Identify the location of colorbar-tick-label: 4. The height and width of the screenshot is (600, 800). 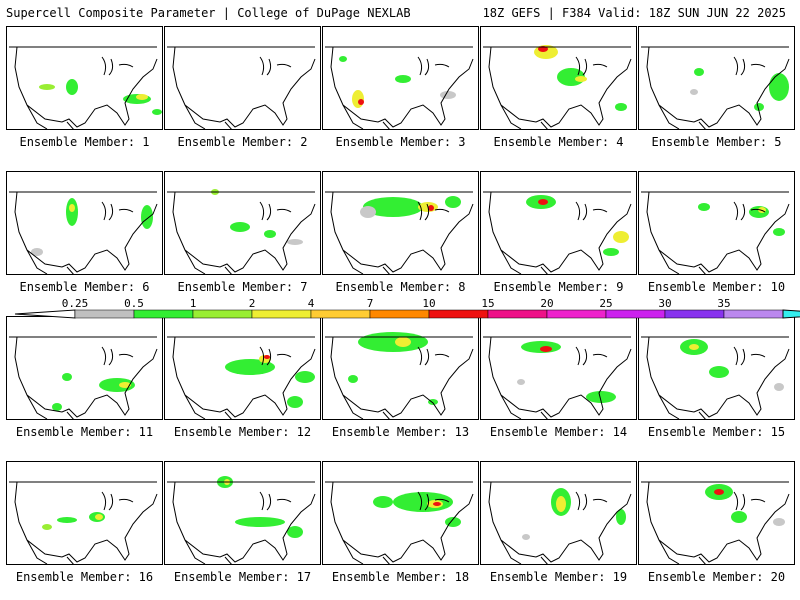
(311, 303).